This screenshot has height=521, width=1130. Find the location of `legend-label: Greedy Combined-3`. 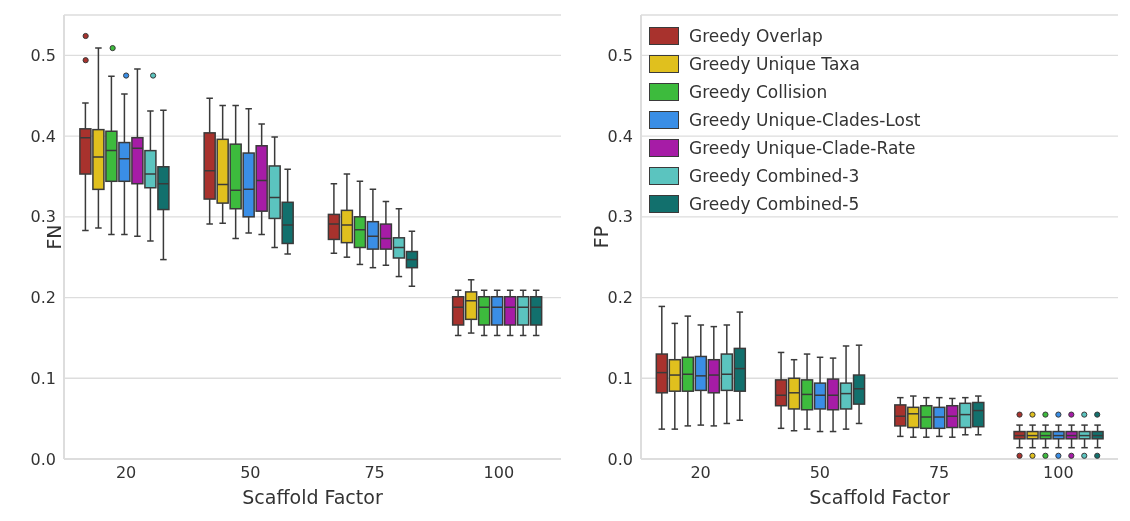

legend-label: Greedy Combined-3 is located at coordinates (774, 176).